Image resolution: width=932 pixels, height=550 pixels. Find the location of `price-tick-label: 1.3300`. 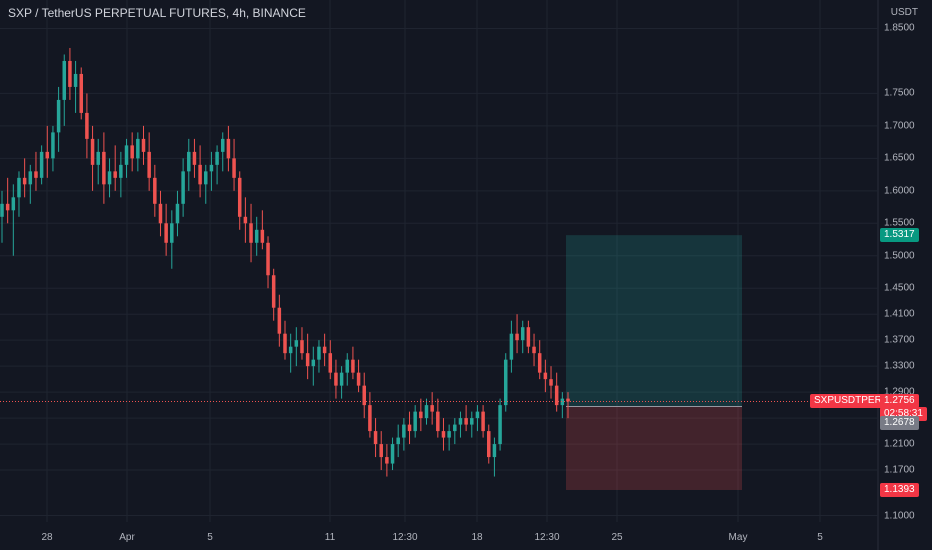

price-tick-label: 1.3300 is located at coordinates (899, 366).